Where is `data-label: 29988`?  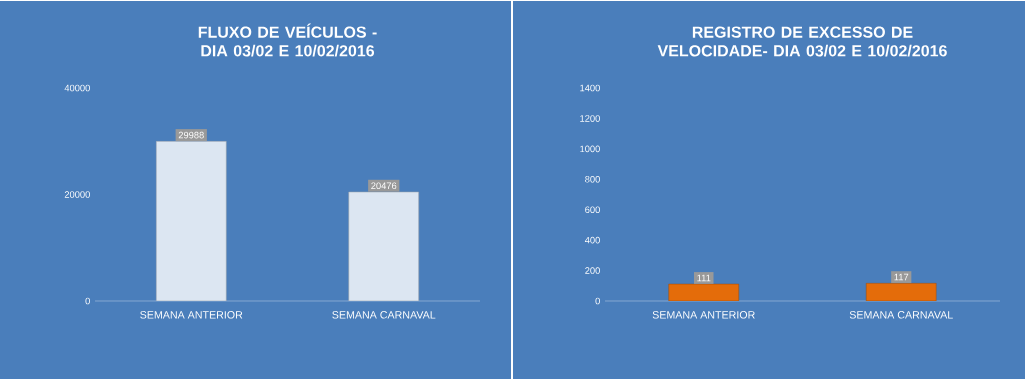 data-label: 29988 is located at coordinates (191, 135).